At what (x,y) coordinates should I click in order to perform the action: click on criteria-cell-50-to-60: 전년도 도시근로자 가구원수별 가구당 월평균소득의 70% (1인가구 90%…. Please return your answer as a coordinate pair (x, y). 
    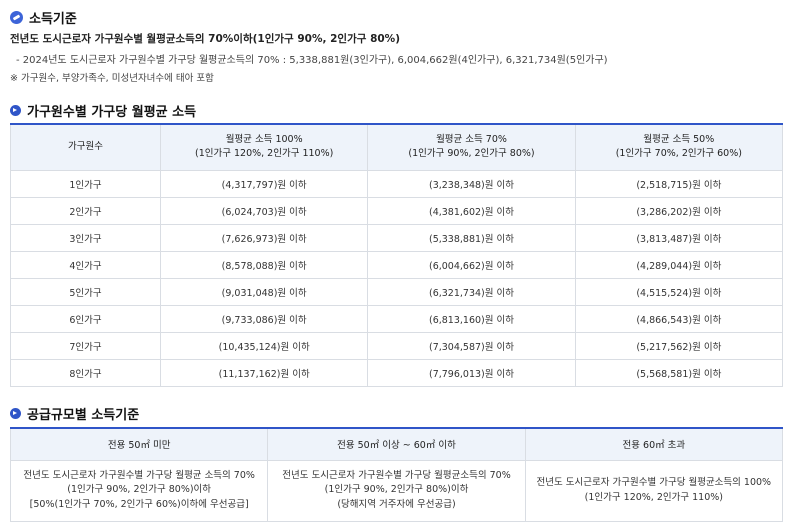
    Looking at the image, I should click on (396, 490).